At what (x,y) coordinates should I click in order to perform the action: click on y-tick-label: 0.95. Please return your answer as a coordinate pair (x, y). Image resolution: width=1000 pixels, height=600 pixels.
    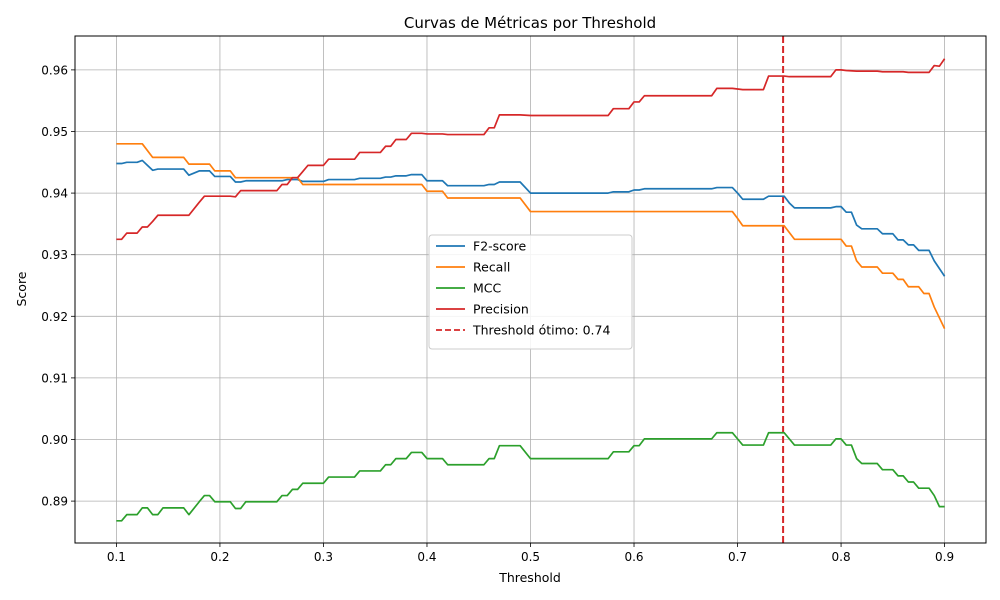
    Looking at the image, I should click on (54, 132).